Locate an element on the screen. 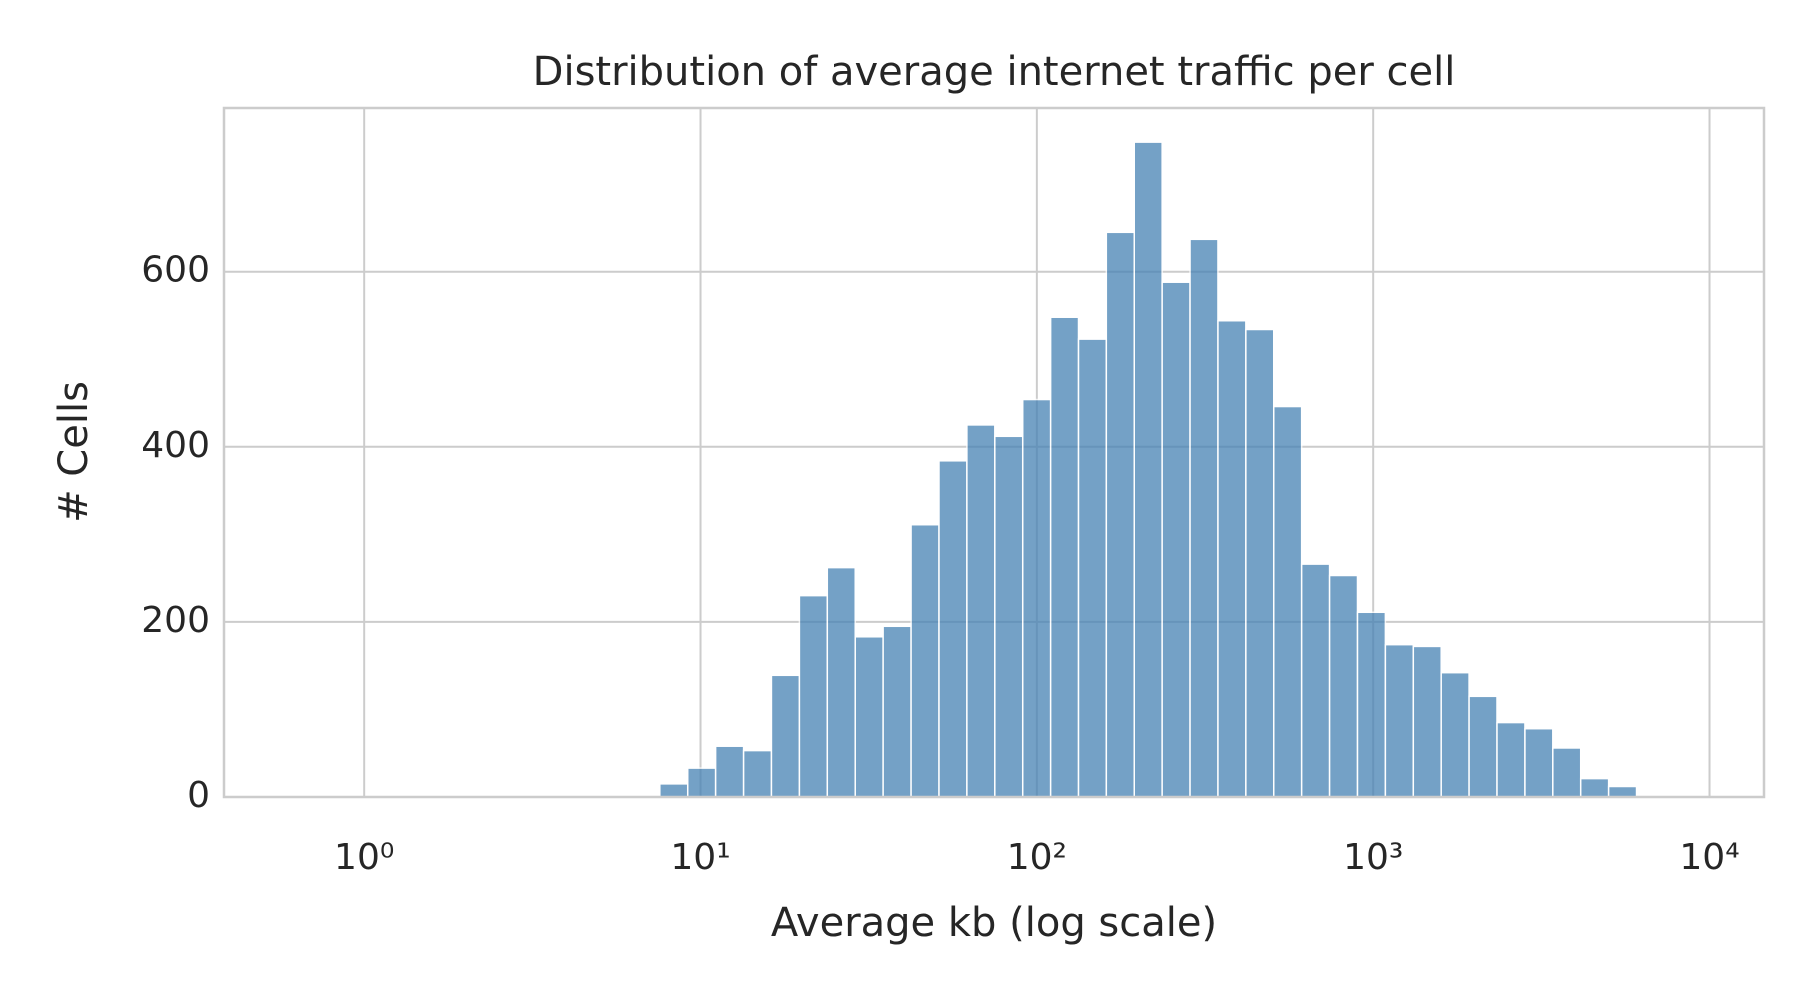 The image size is (1800, 1000). y-tick-label: 600 is located at coordinates (175, 270).